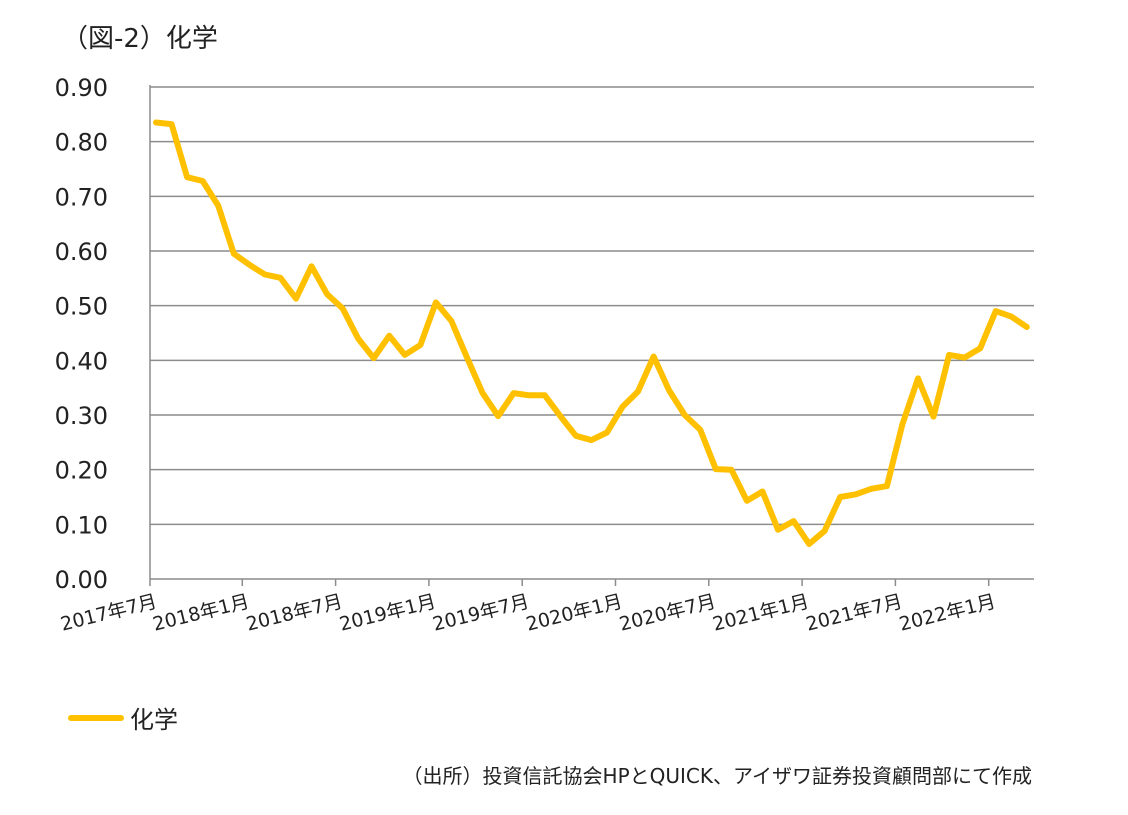  I want to click on x-tick-label: 2018年7月, so click(294, 613).